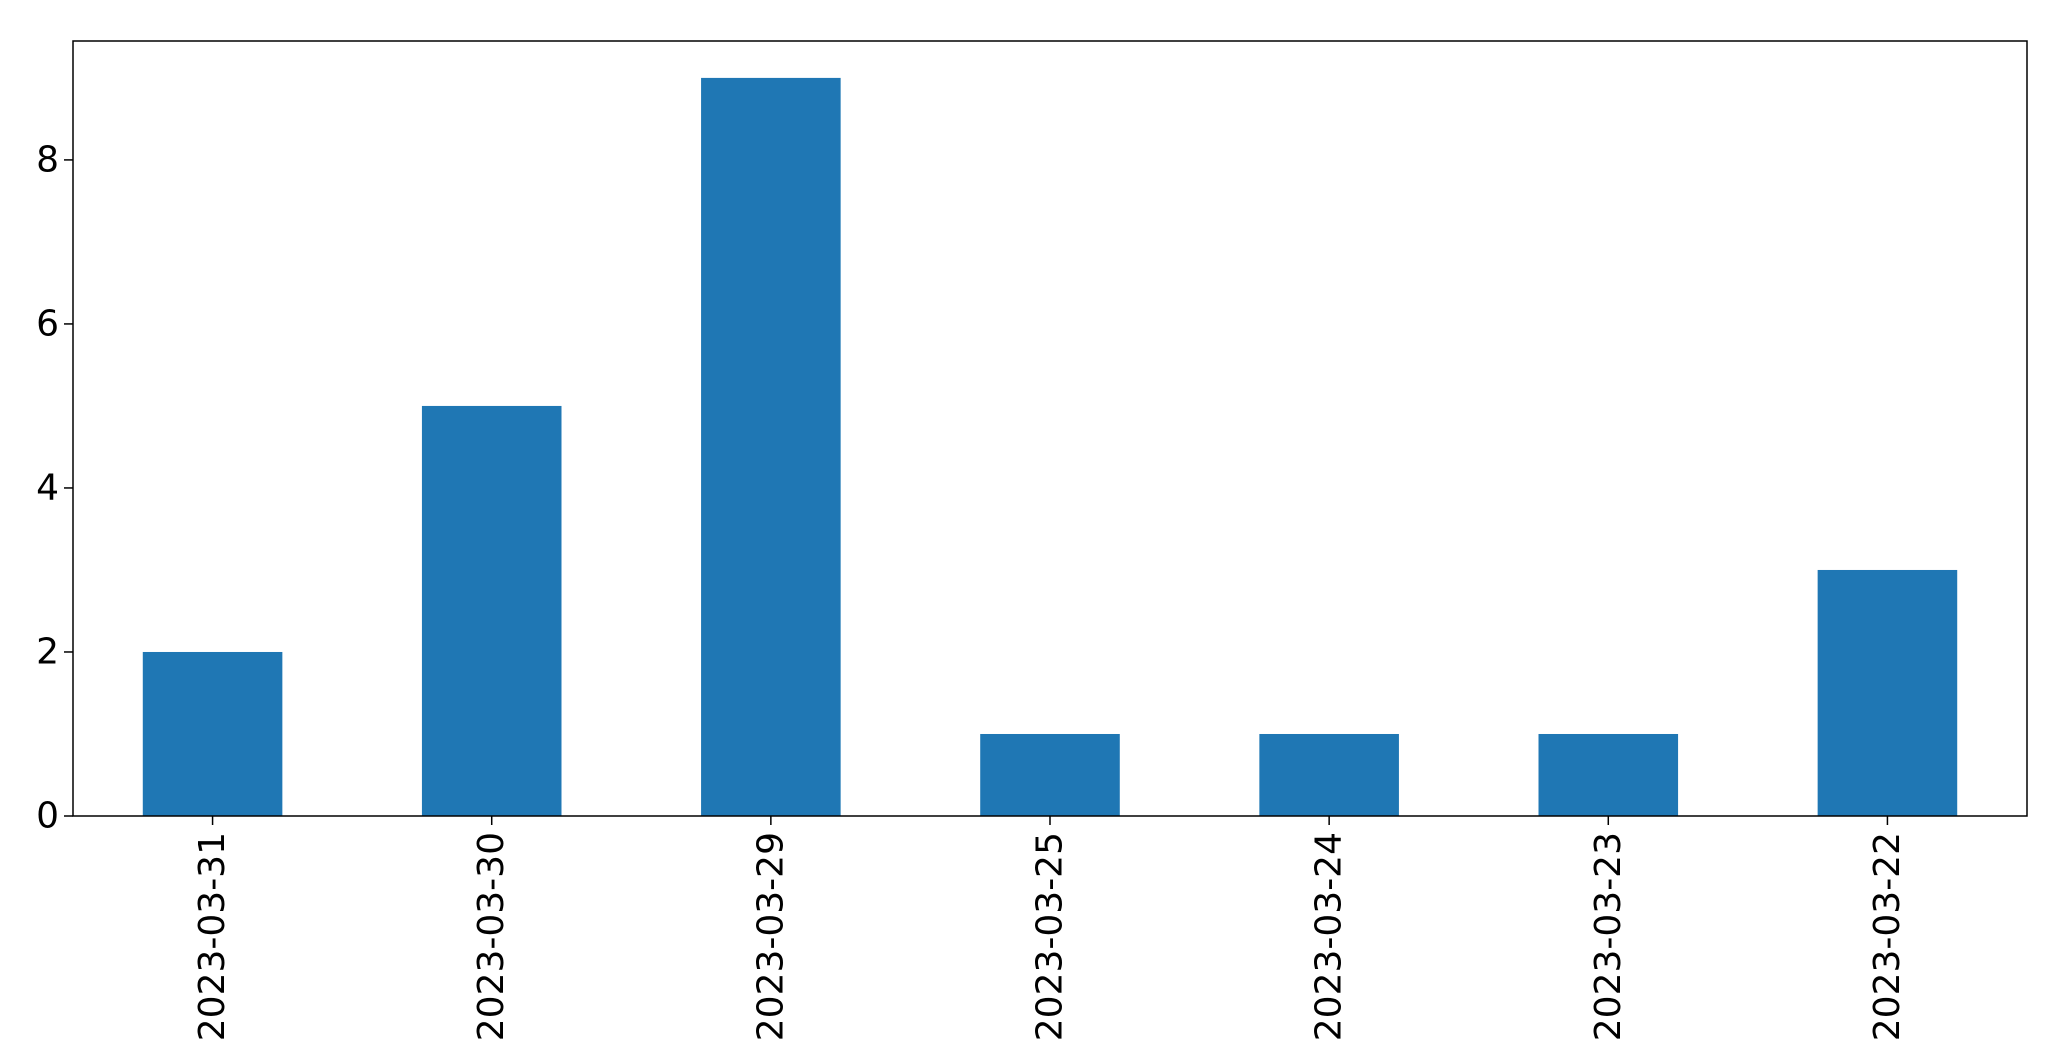  I want to click on y-tick-label: 0, so click(47, 816).